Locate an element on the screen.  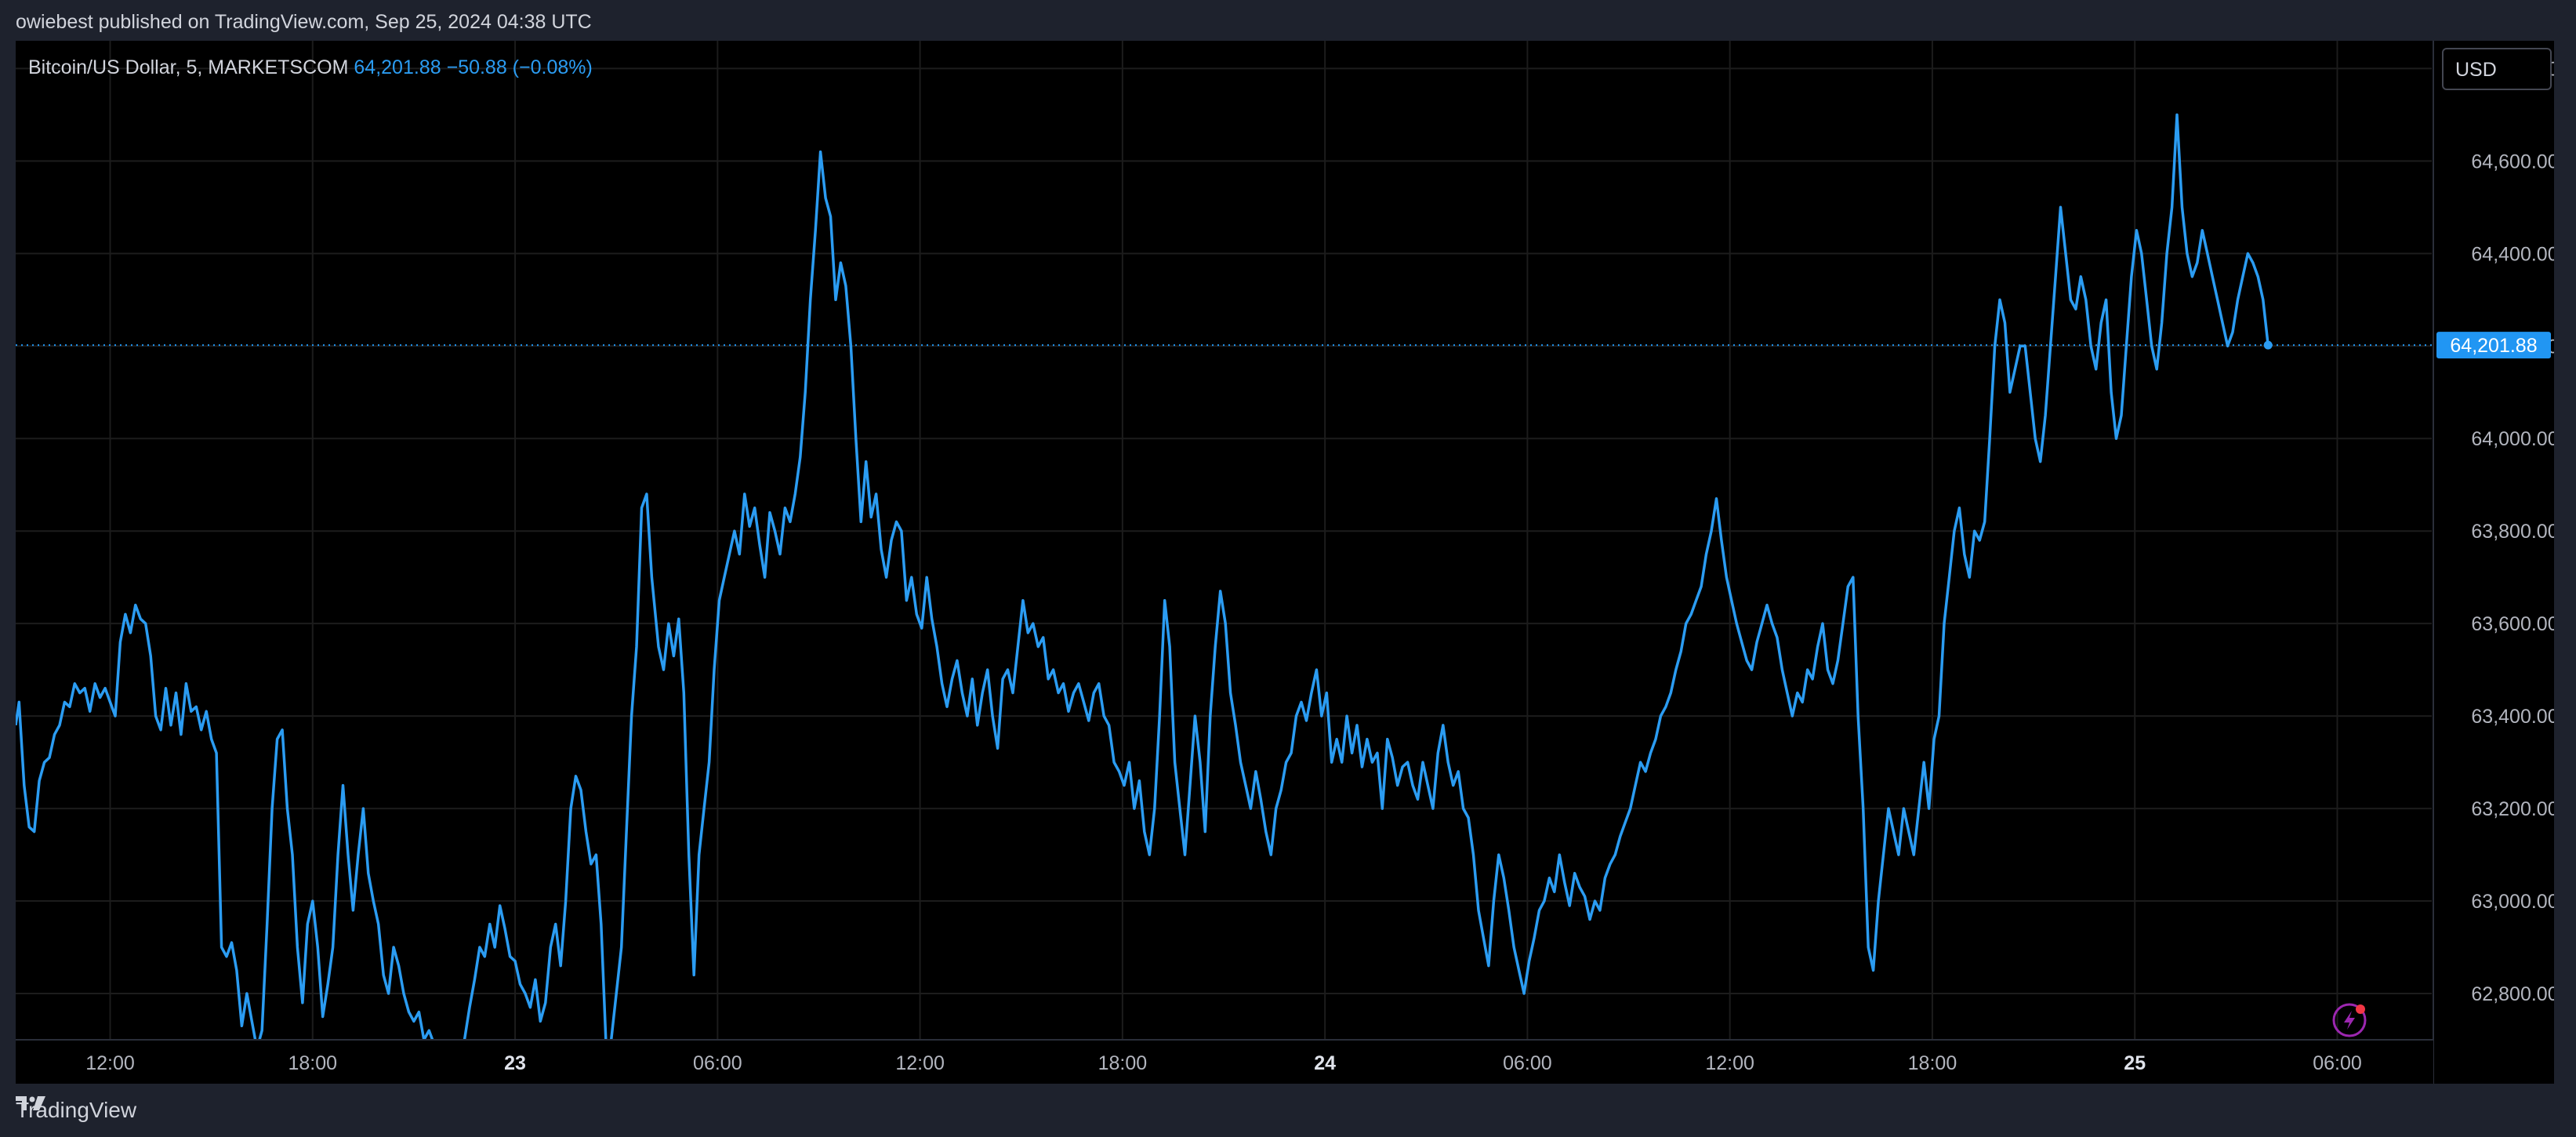
price-tick-label: 62,800.00 is located at coordinates (2513, 994).